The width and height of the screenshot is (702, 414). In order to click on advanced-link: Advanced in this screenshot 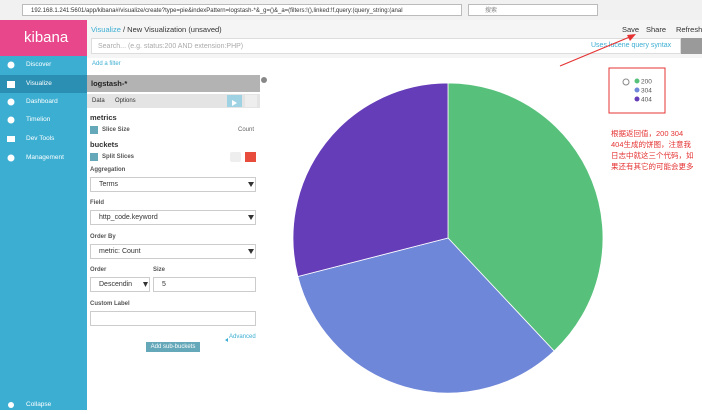, I will do `click(242, 337)`.